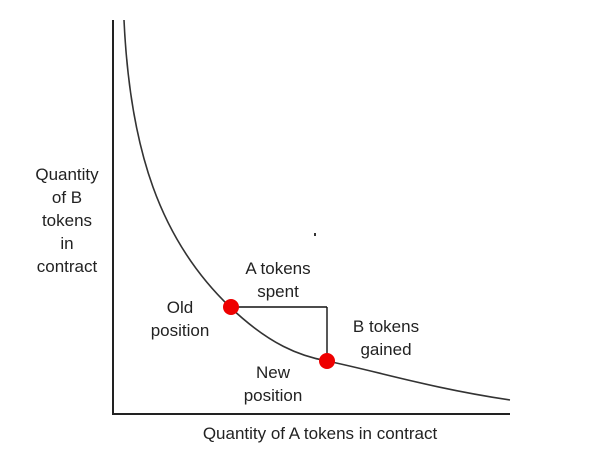  Describe the element at coordinates (67, 220) in the screenshot. I see `y-axis-label: Quantity of B tokens in contract` at that location.